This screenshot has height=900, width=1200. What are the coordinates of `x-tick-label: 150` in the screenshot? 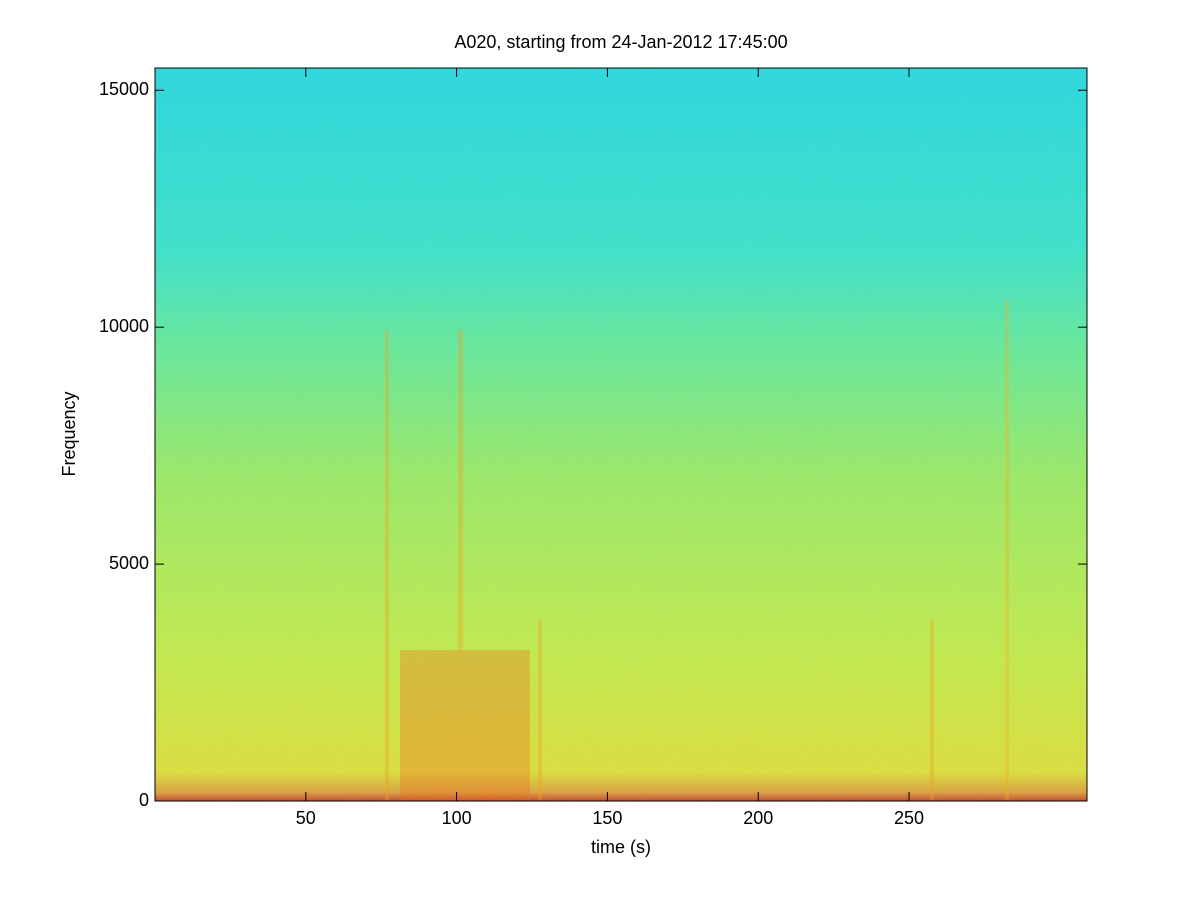 It's located at (607, 818).